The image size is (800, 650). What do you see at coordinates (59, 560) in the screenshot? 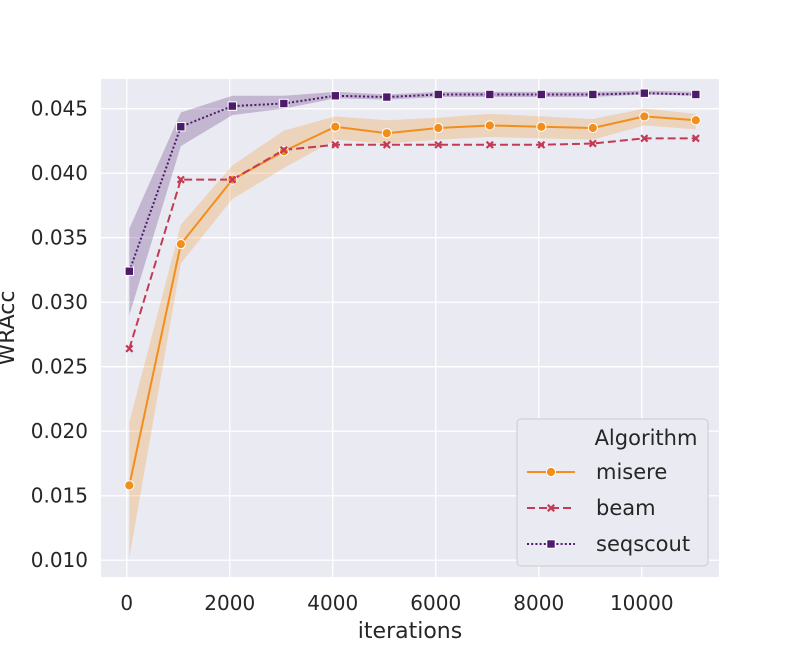
I see `y-tick-label: 0.010` at bounding box center [59, 560].